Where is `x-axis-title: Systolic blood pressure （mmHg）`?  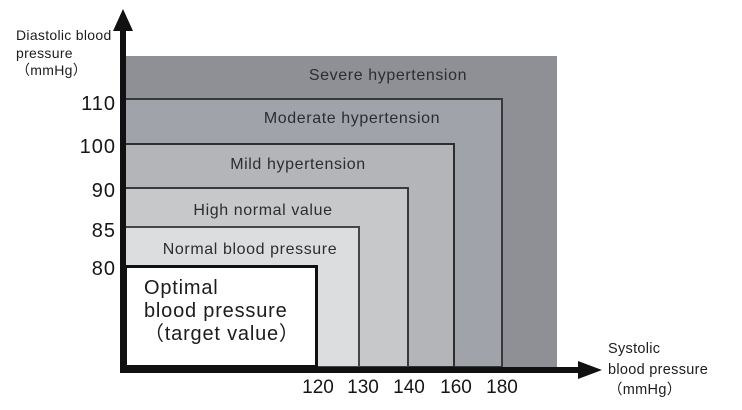
x-axis-title: Systolic blood pressure （mmHg） is located at coordinates (658, 370).